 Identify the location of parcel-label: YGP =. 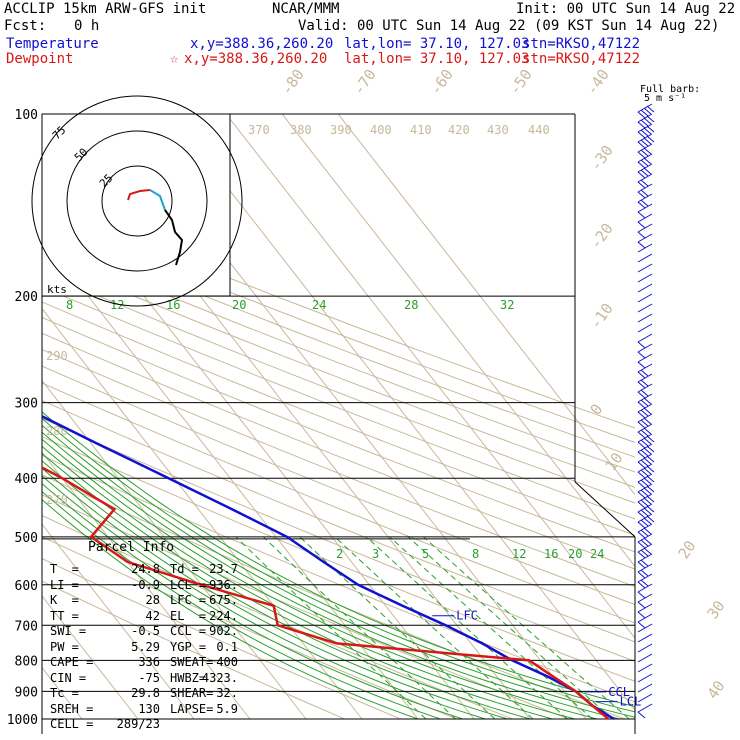
(188, 646).